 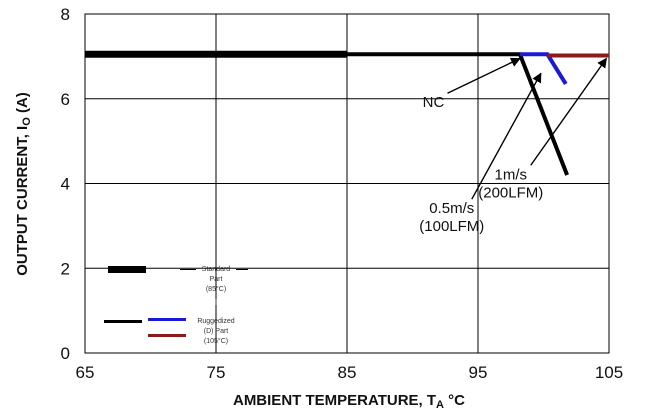 I want to click on x-tick-label: 65, so click(x=85, y=372).